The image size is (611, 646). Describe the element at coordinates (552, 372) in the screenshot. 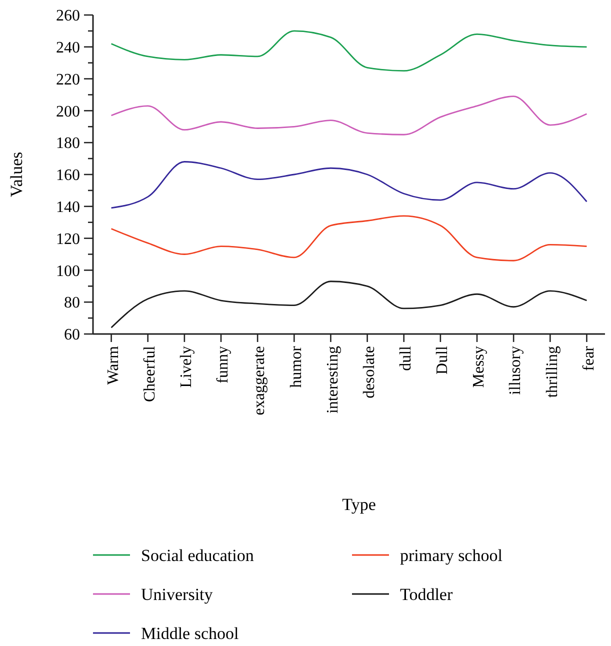

I see `x-tick-label: thrilling` at that location.